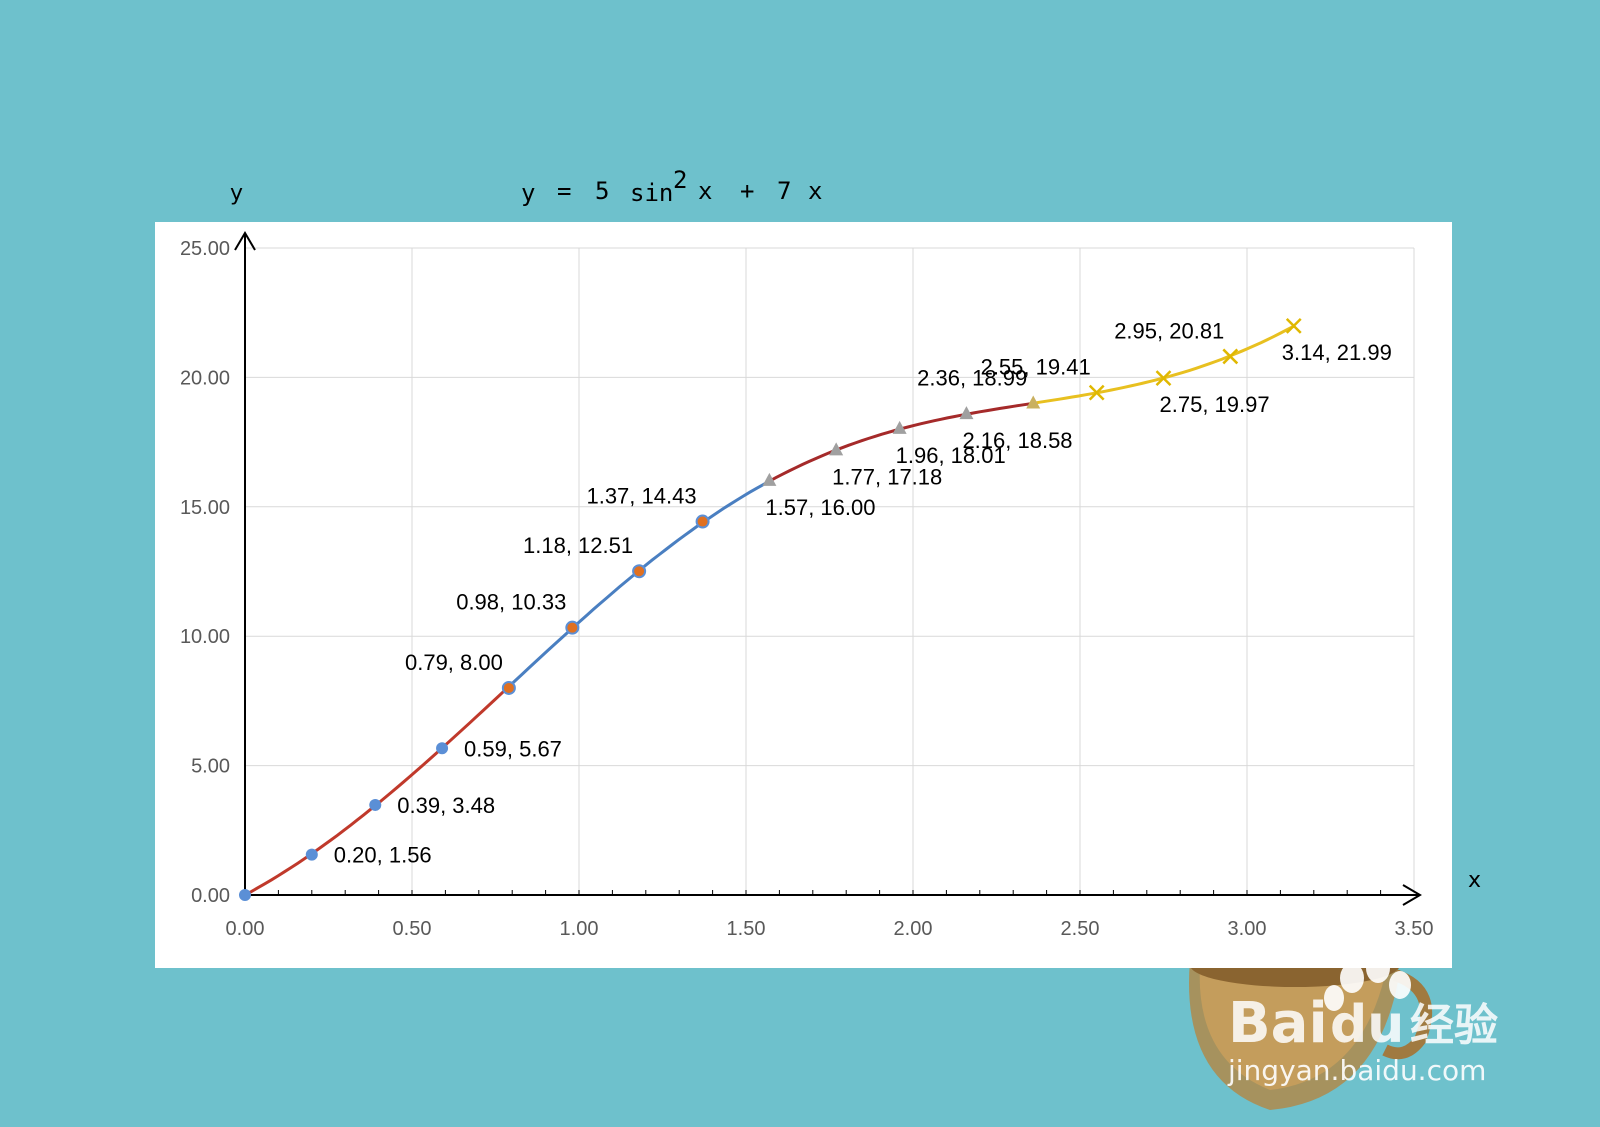 The height and width of the screenshot is (1127, 1600). I want to click on watermark-brand: Bai, so click(1278, 1023).